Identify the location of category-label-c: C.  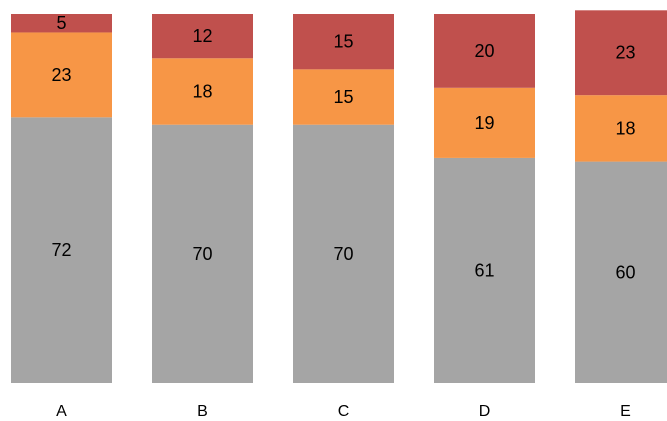
(344, 411).